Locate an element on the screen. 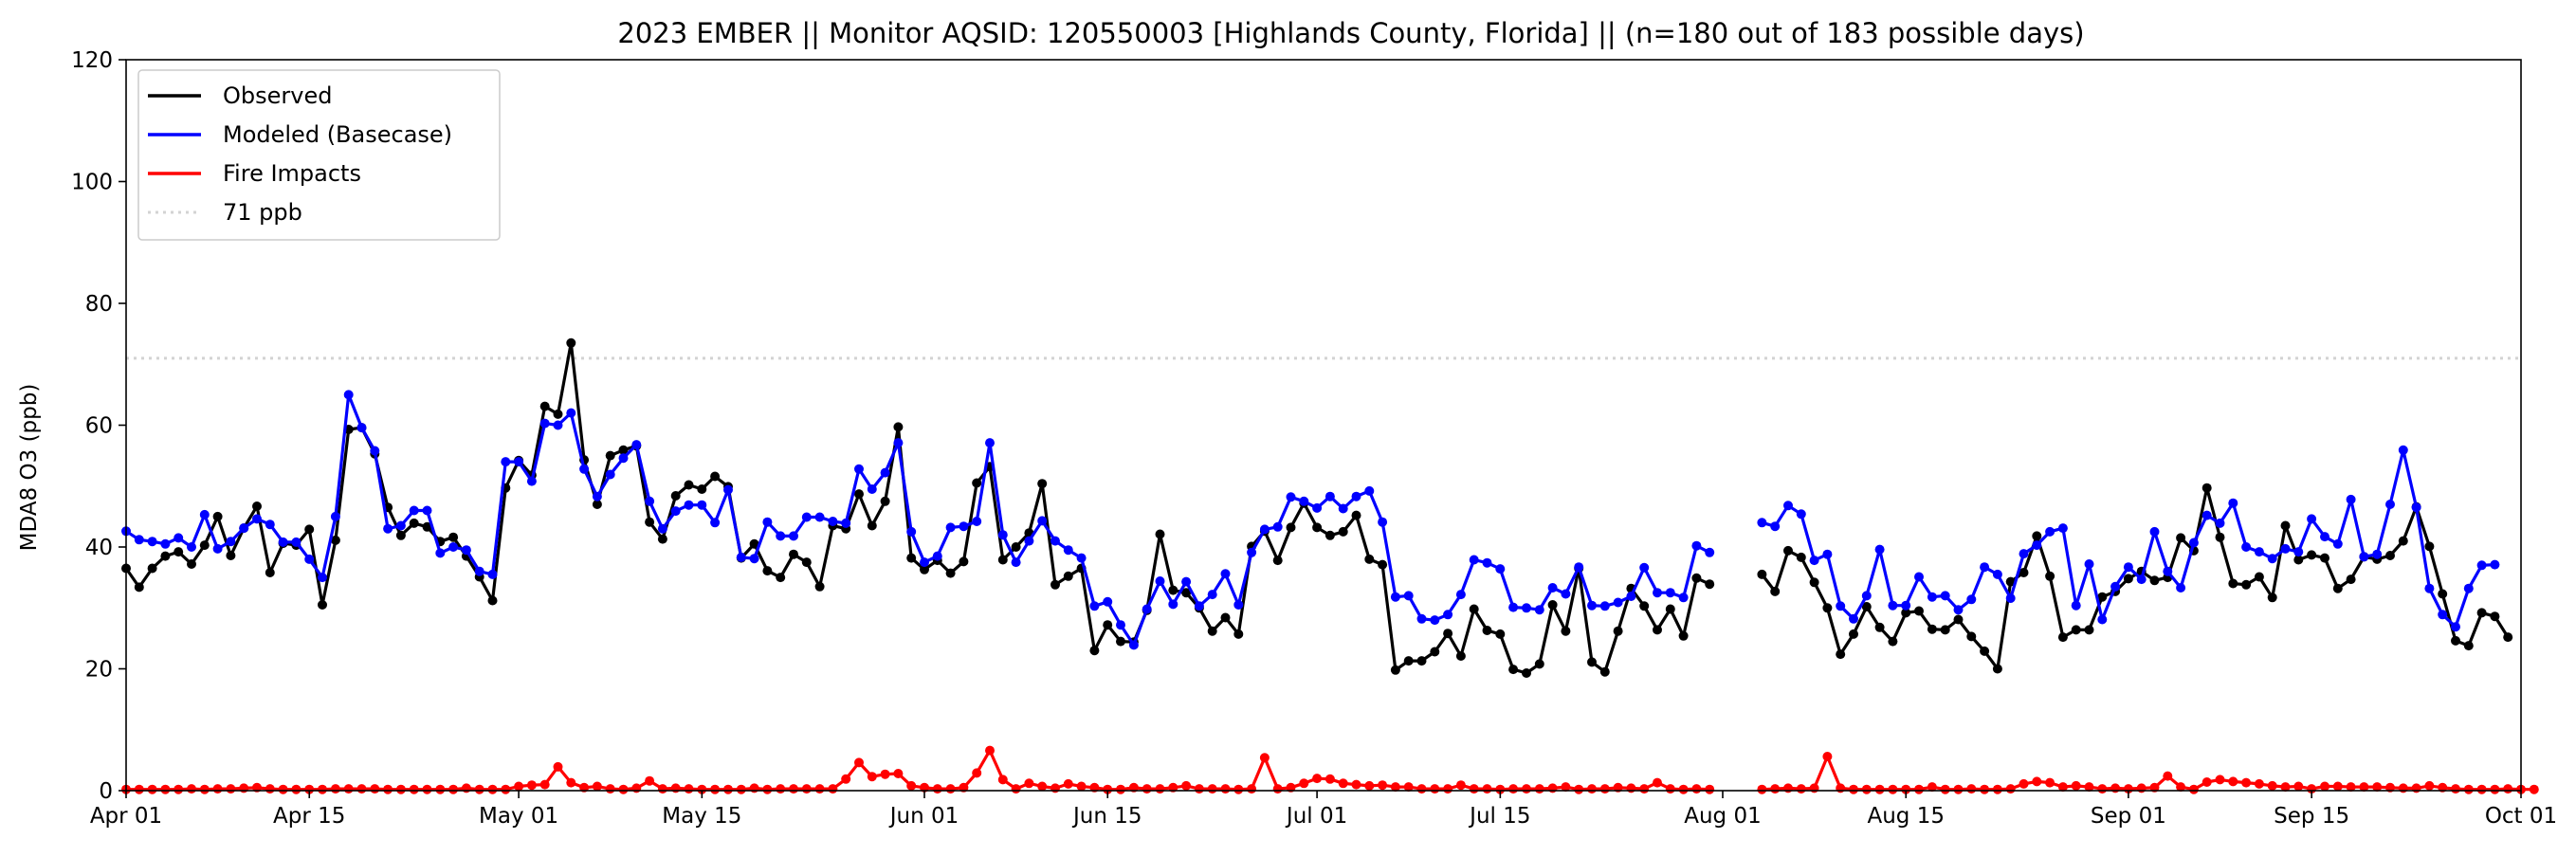 The image size is (2576, 857). y-tick-label: 100 is located at coordinates (92, 183).